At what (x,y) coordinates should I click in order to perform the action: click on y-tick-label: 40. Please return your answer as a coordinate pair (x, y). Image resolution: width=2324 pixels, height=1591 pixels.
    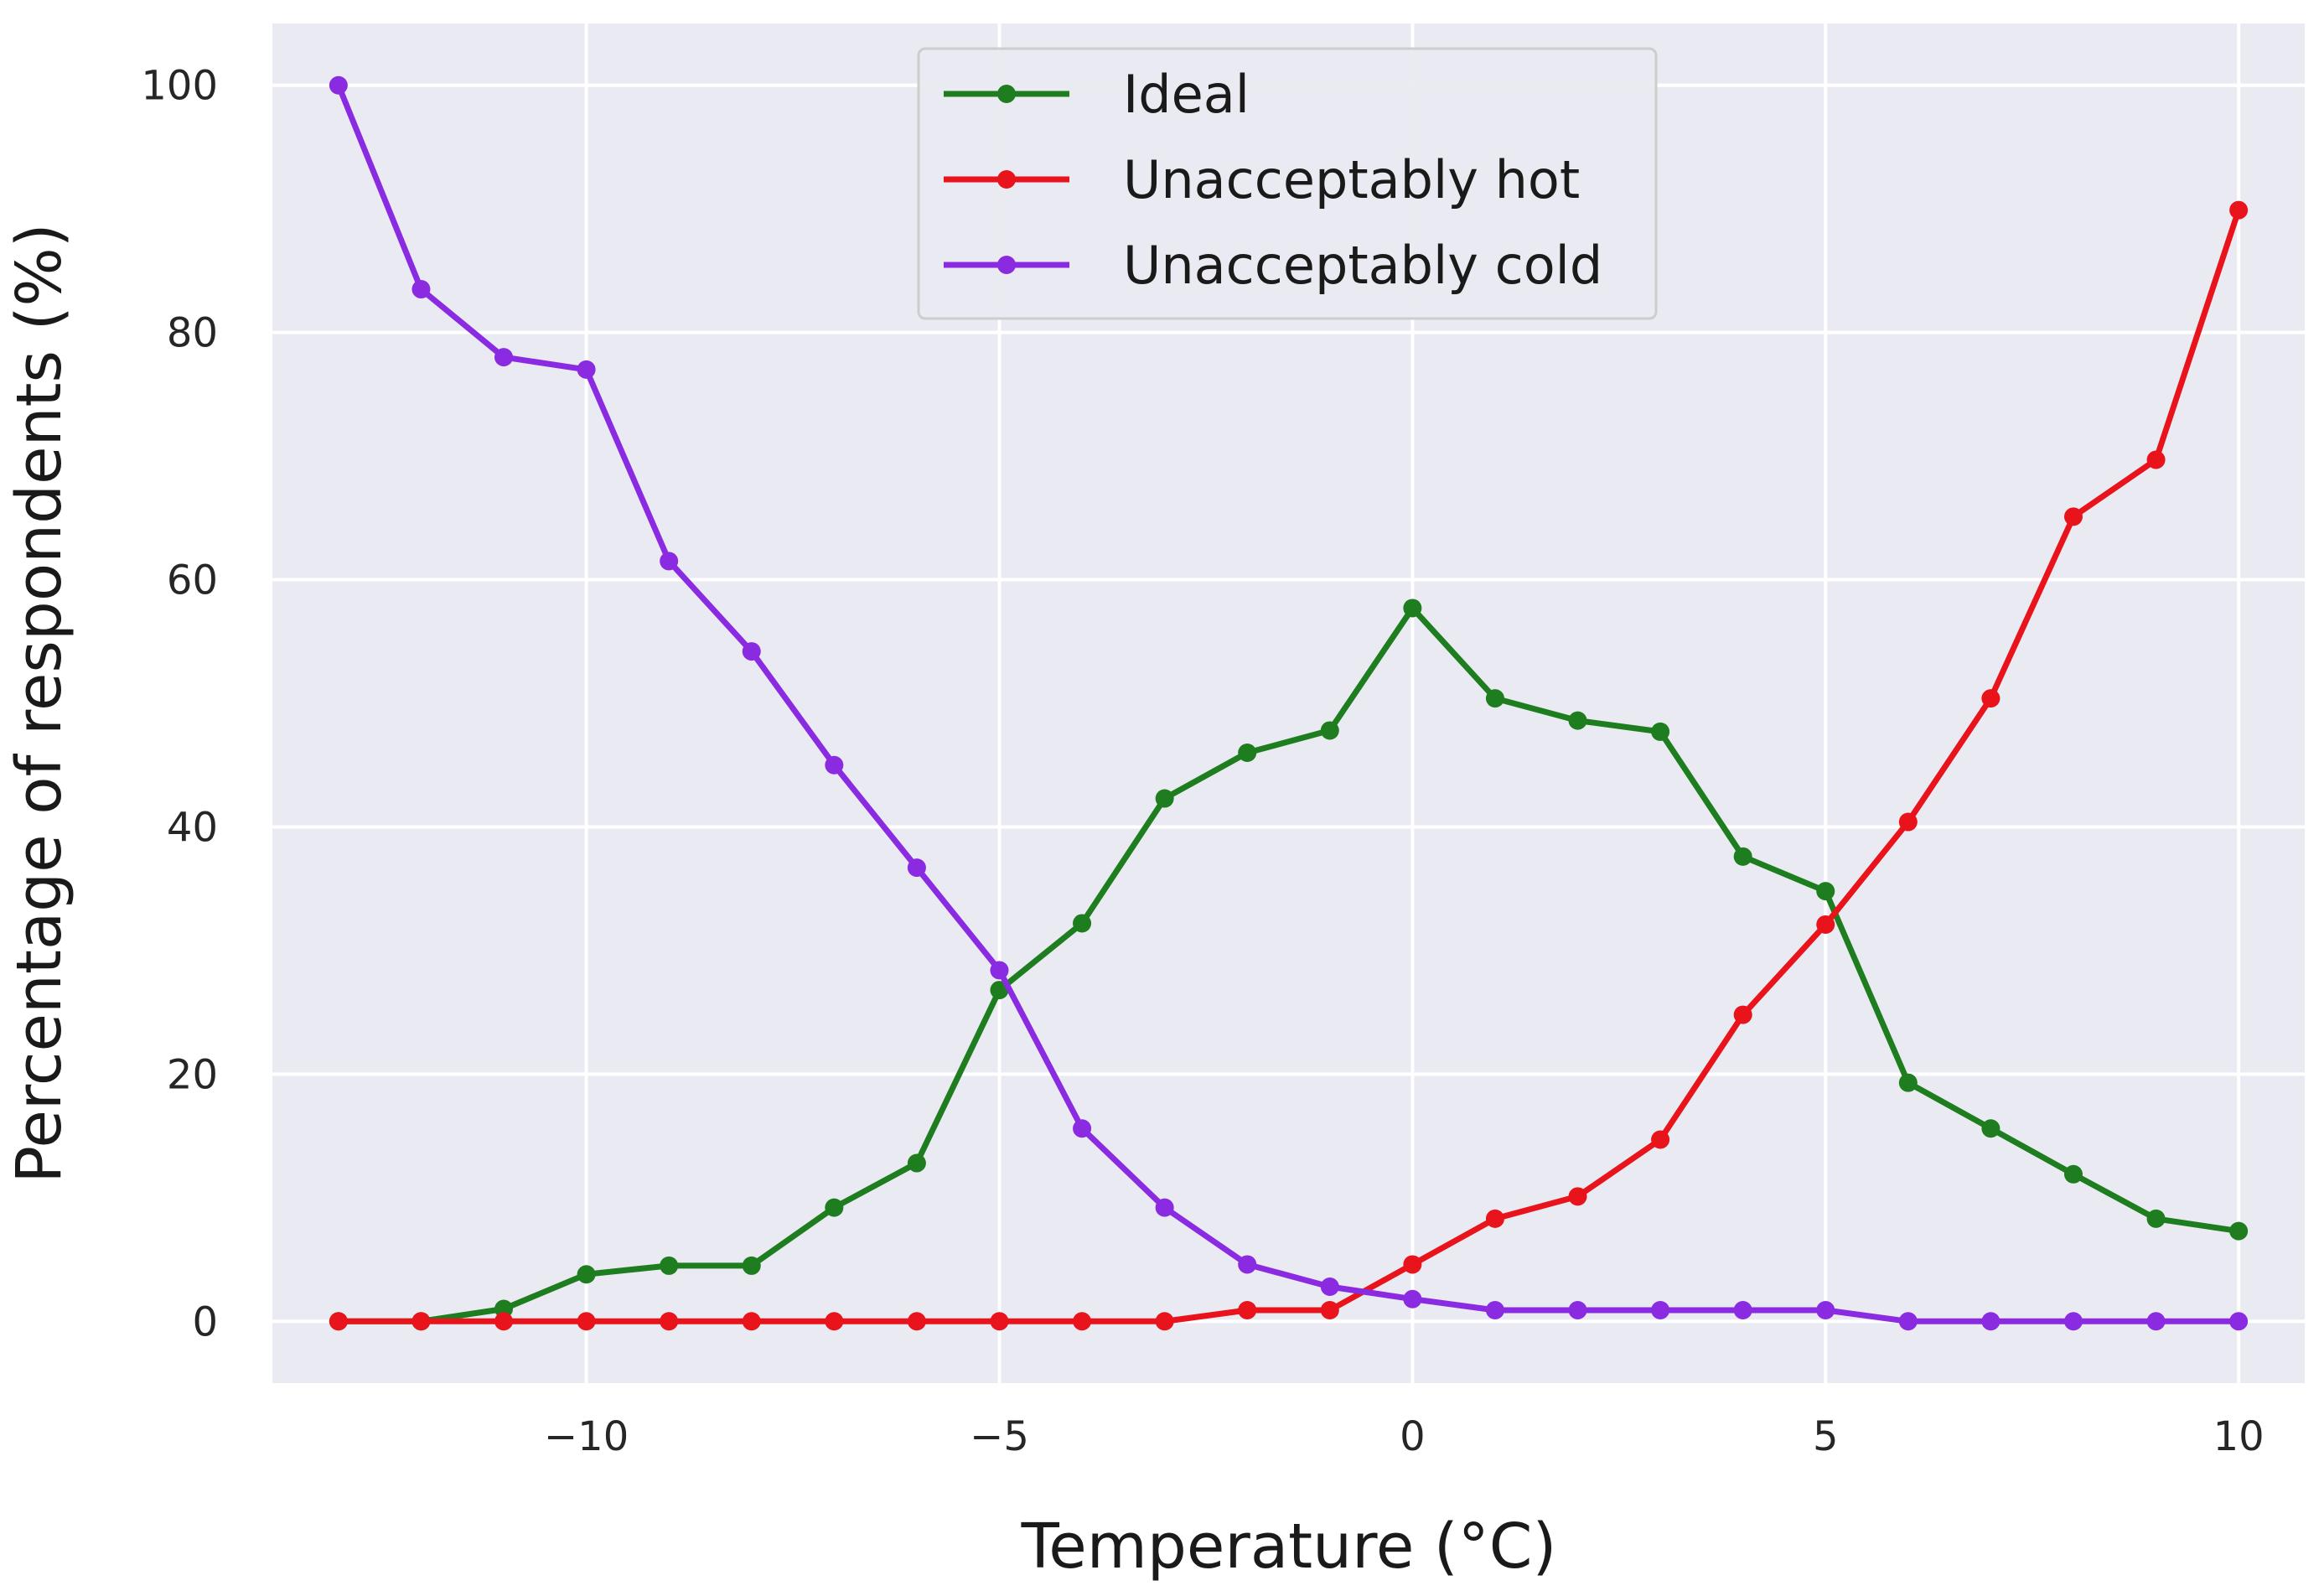
    Looking at the image, I should click on (193, 827).